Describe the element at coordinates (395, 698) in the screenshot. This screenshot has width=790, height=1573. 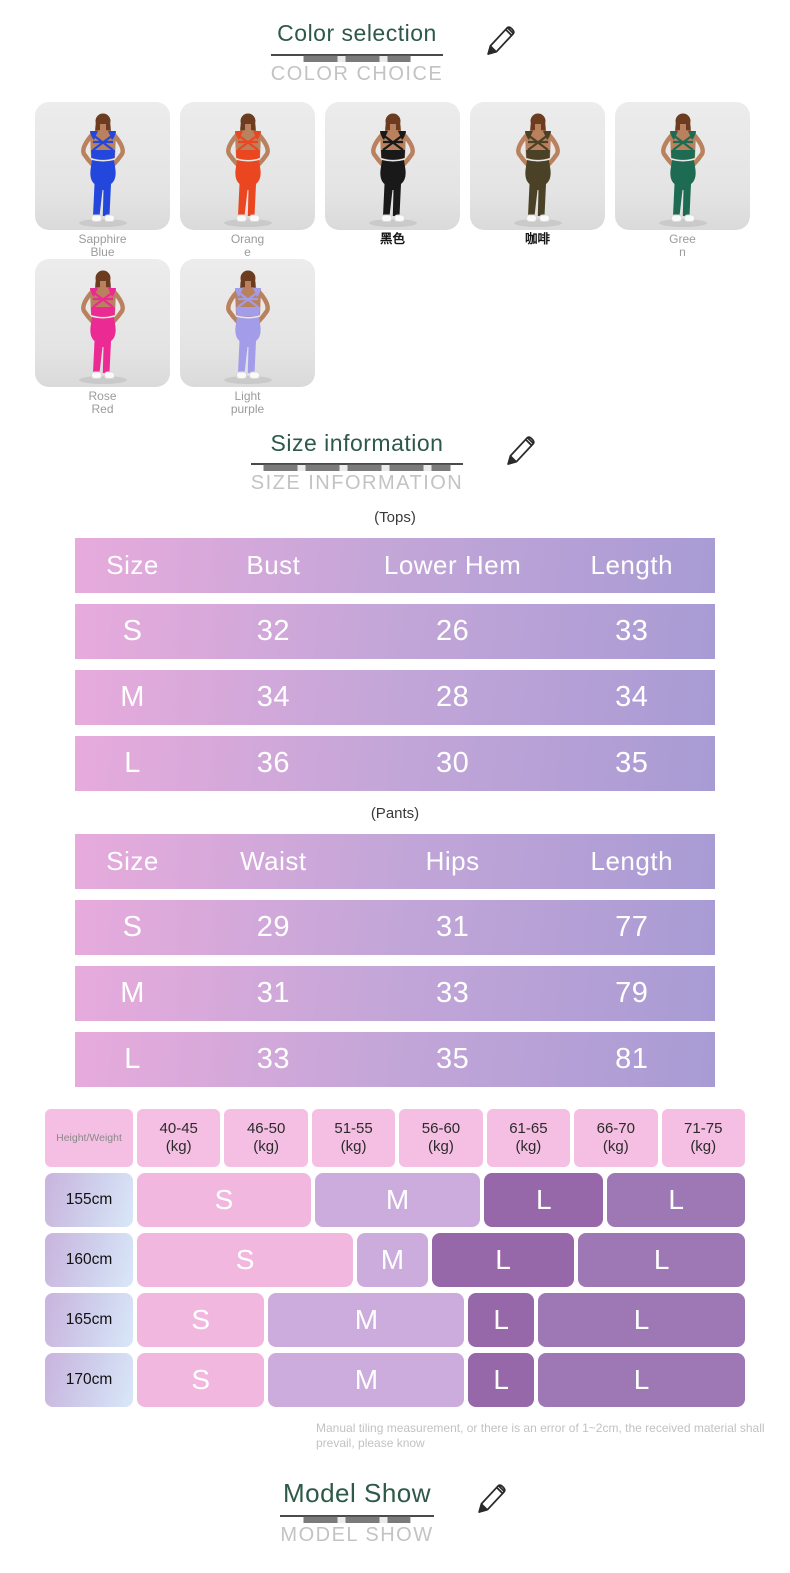
I see `table-row: M 34 28 34` at that location.